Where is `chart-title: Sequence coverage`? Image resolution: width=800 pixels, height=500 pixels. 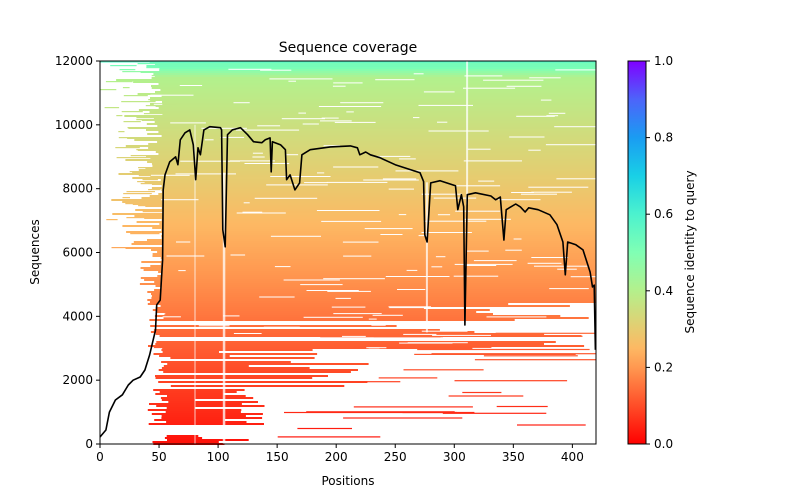 chart-title: Sequence coverage is located at coordinates (348, 48).